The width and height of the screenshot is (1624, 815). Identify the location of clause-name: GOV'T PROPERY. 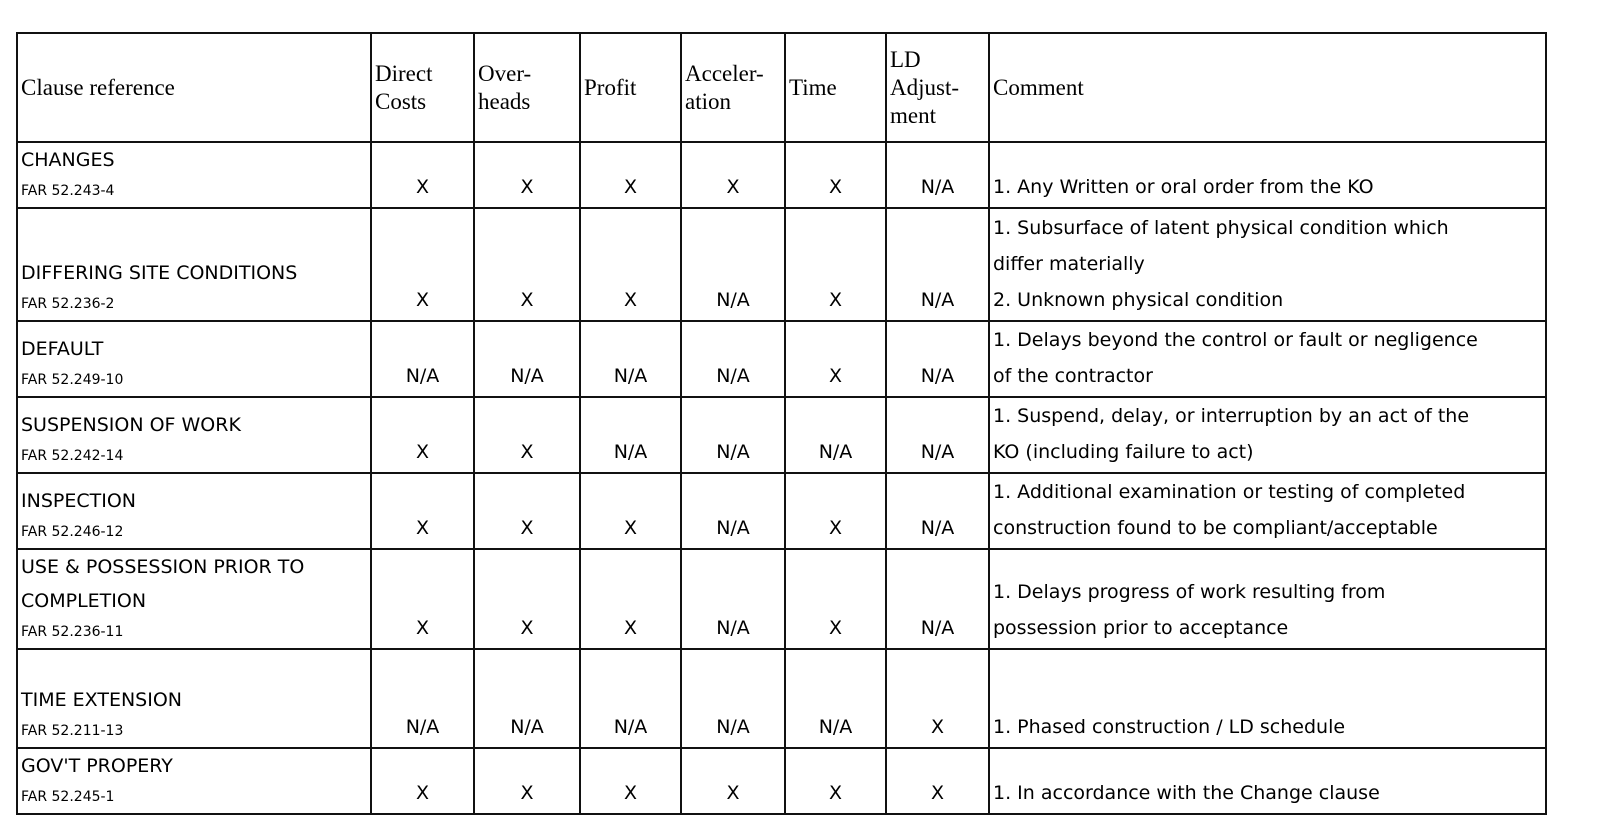
(97, 766).